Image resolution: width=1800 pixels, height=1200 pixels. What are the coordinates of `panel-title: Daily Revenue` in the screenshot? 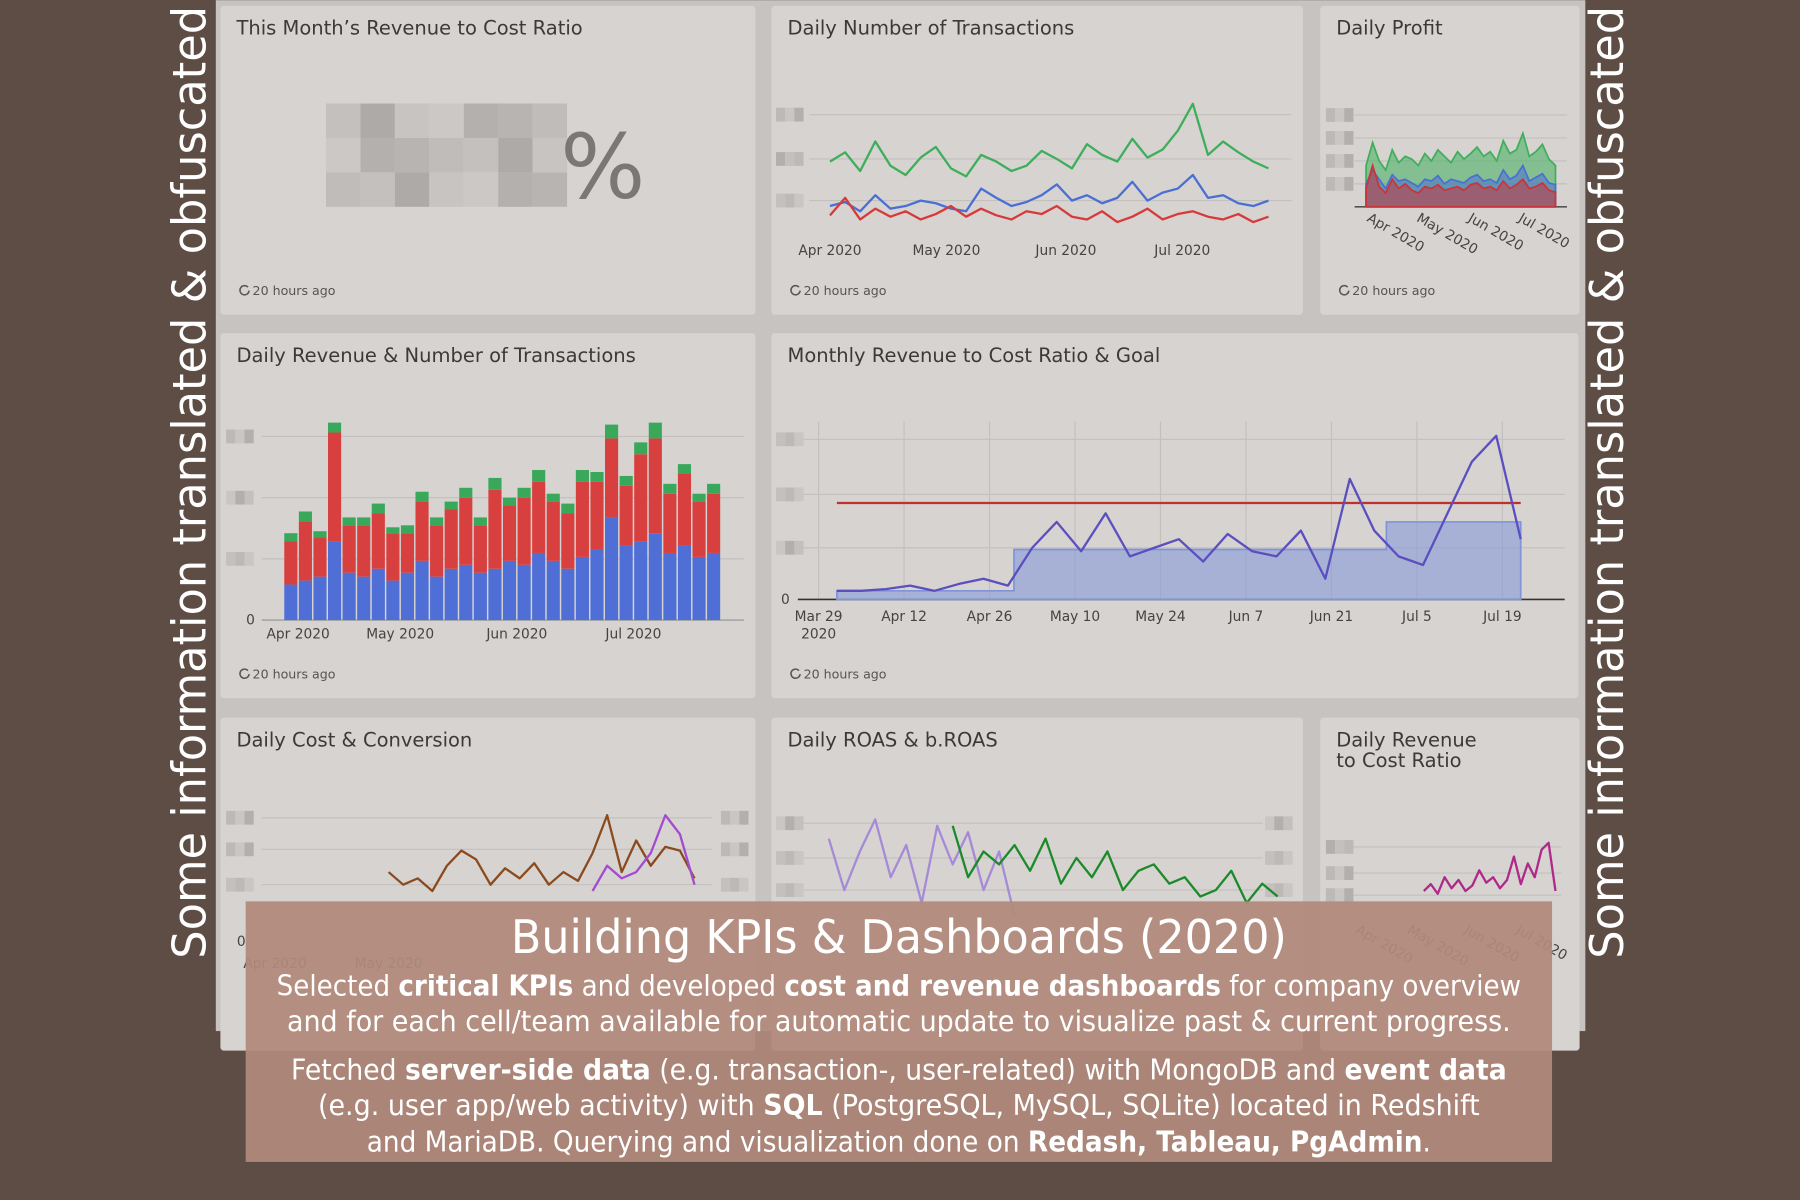 It's located at (1406, 739).